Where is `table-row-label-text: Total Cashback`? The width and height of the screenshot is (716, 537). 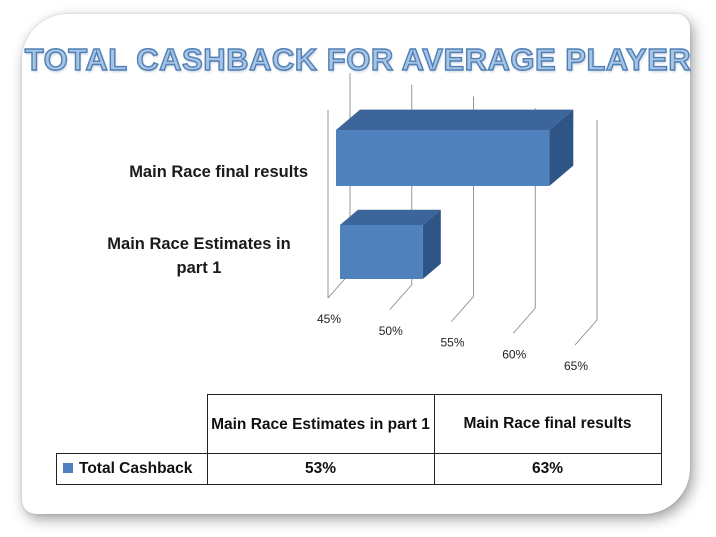 table-row-label-text: Total Cashback is located at coordinates (136, 468).